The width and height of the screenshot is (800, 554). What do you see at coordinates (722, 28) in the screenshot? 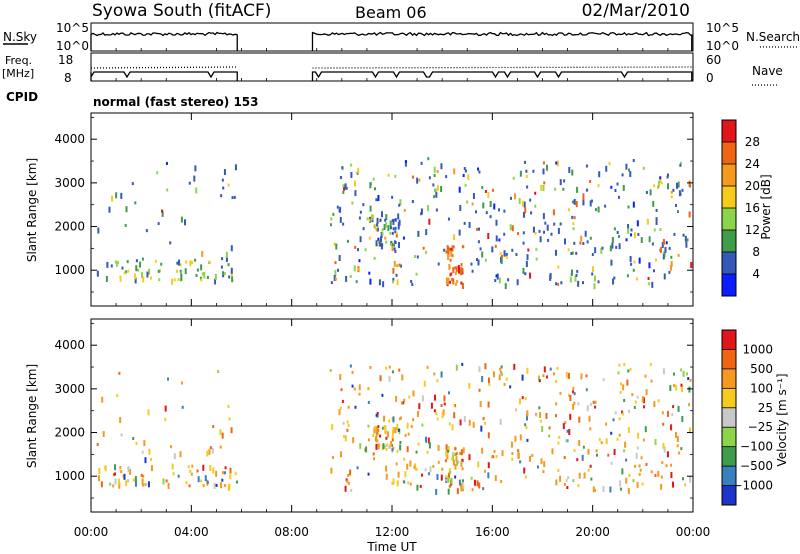
I see `noise-tick-top-right: 10^5` at bounding box center [722, 28].